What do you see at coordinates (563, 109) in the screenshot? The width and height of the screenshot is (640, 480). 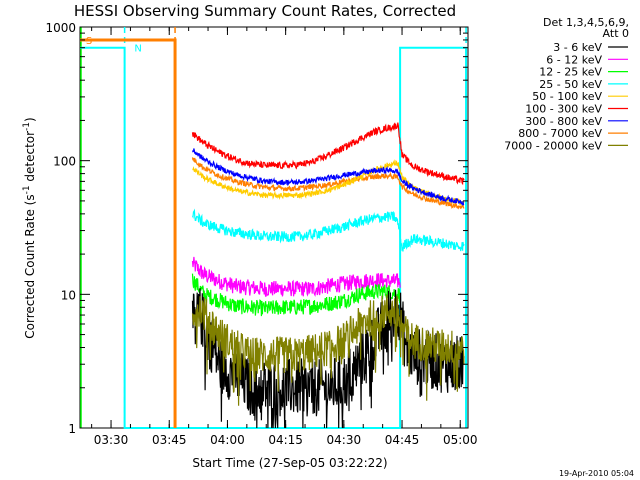 I see `legend-label: 100 - 300 keV` at bounding box center [563, 109].